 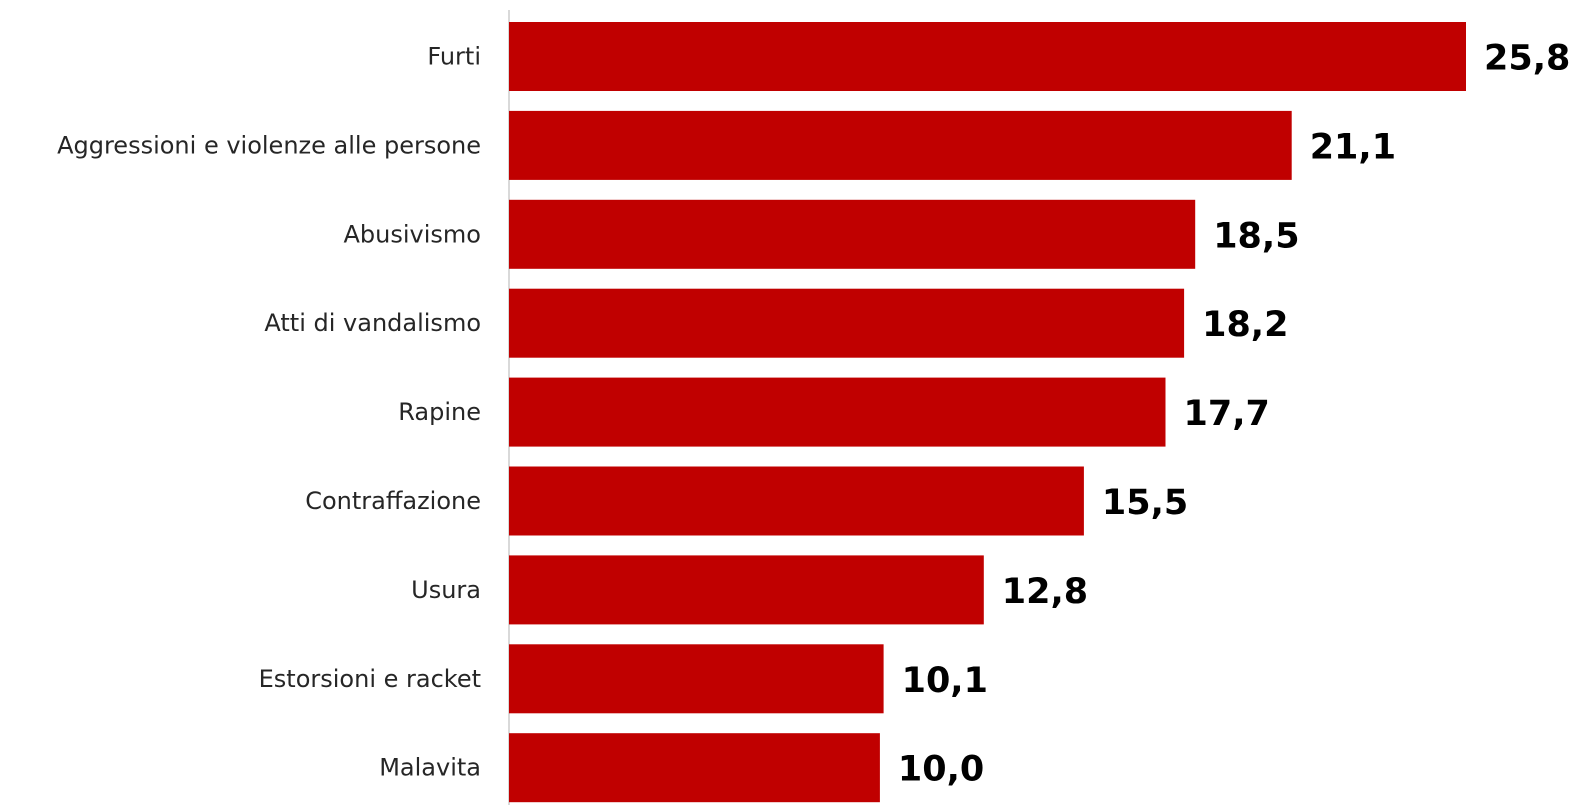 What do you see at coordinates (430, 768) in the screenshot?
I see `category-label-8: Malavita` at bounding box center [430, 768].